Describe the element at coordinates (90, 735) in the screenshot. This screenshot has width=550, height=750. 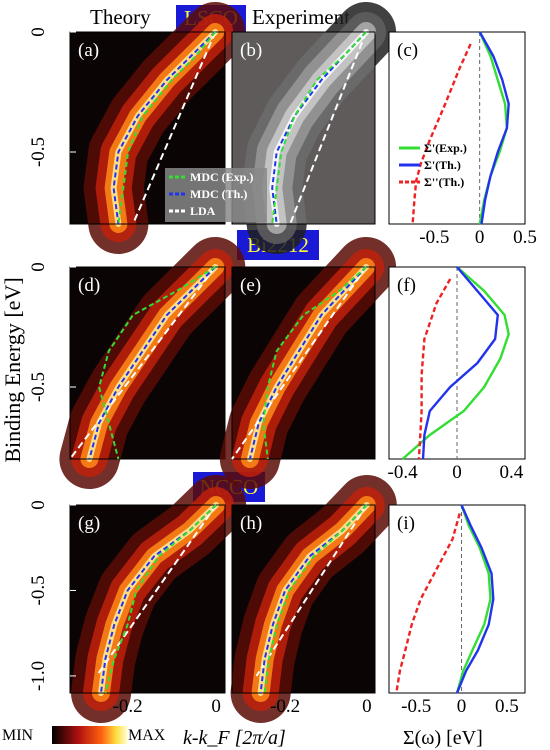
I see `colorbar` at that location.